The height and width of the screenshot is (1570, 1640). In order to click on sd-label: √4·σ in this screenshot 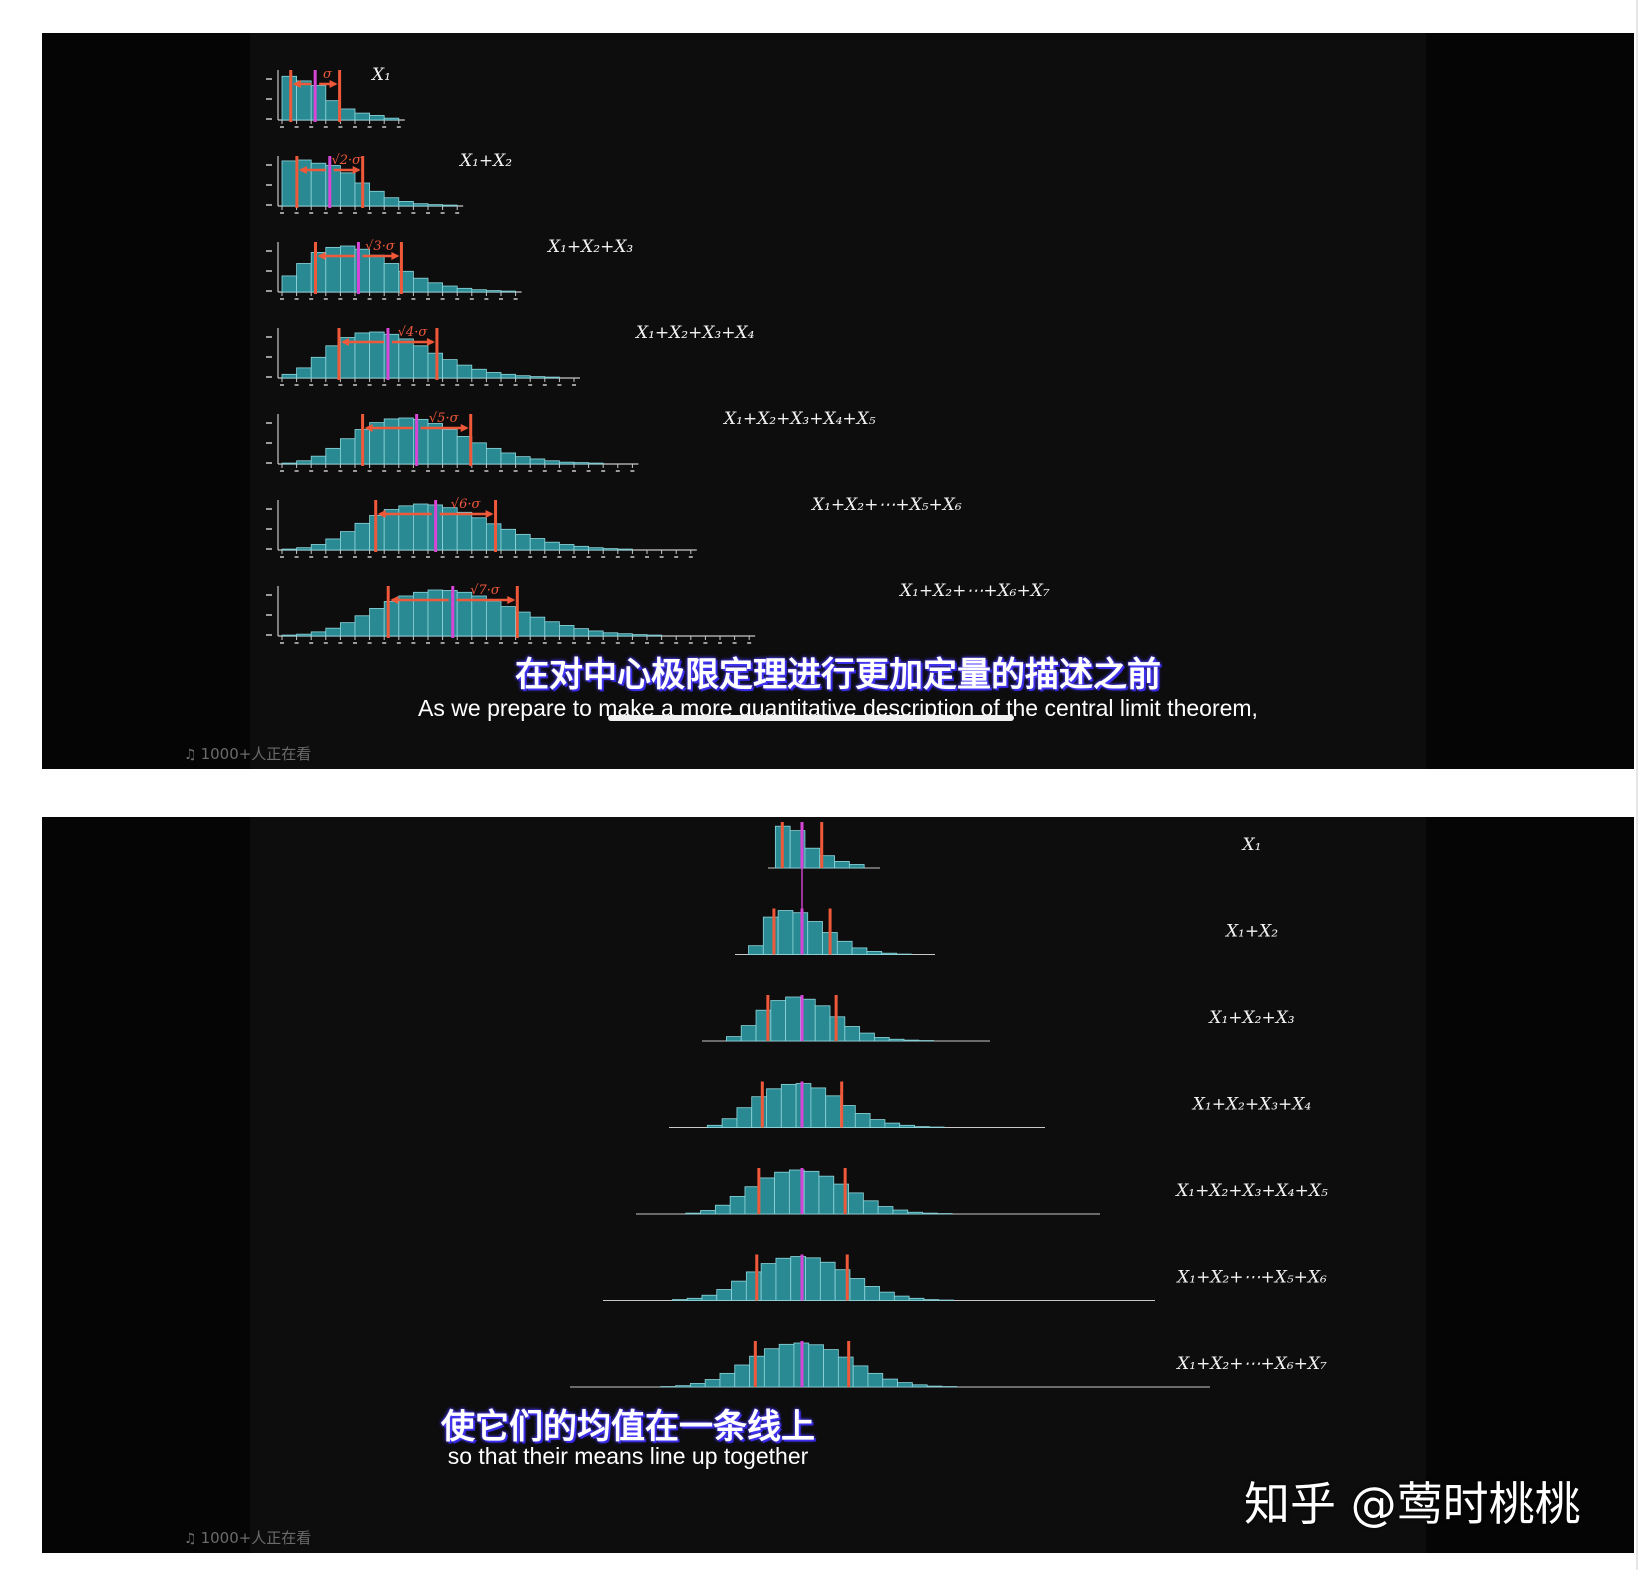, I will do `click(413, 332)`.